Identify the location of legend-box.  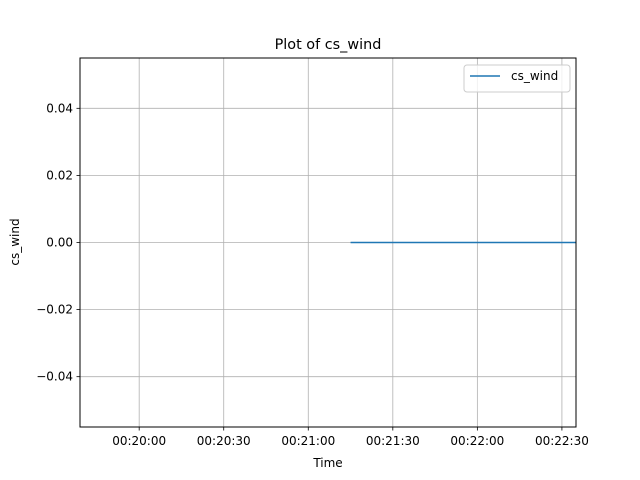
(517, 78).